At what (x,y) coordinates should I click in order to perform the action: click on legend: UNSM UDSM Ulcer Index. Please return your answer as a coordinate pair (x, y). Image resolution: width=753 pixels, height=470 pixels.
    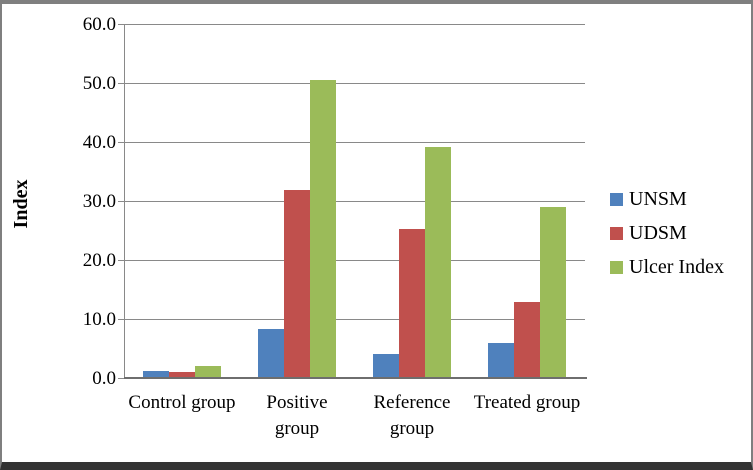
    Looking at the image, I should click on (667, 239).